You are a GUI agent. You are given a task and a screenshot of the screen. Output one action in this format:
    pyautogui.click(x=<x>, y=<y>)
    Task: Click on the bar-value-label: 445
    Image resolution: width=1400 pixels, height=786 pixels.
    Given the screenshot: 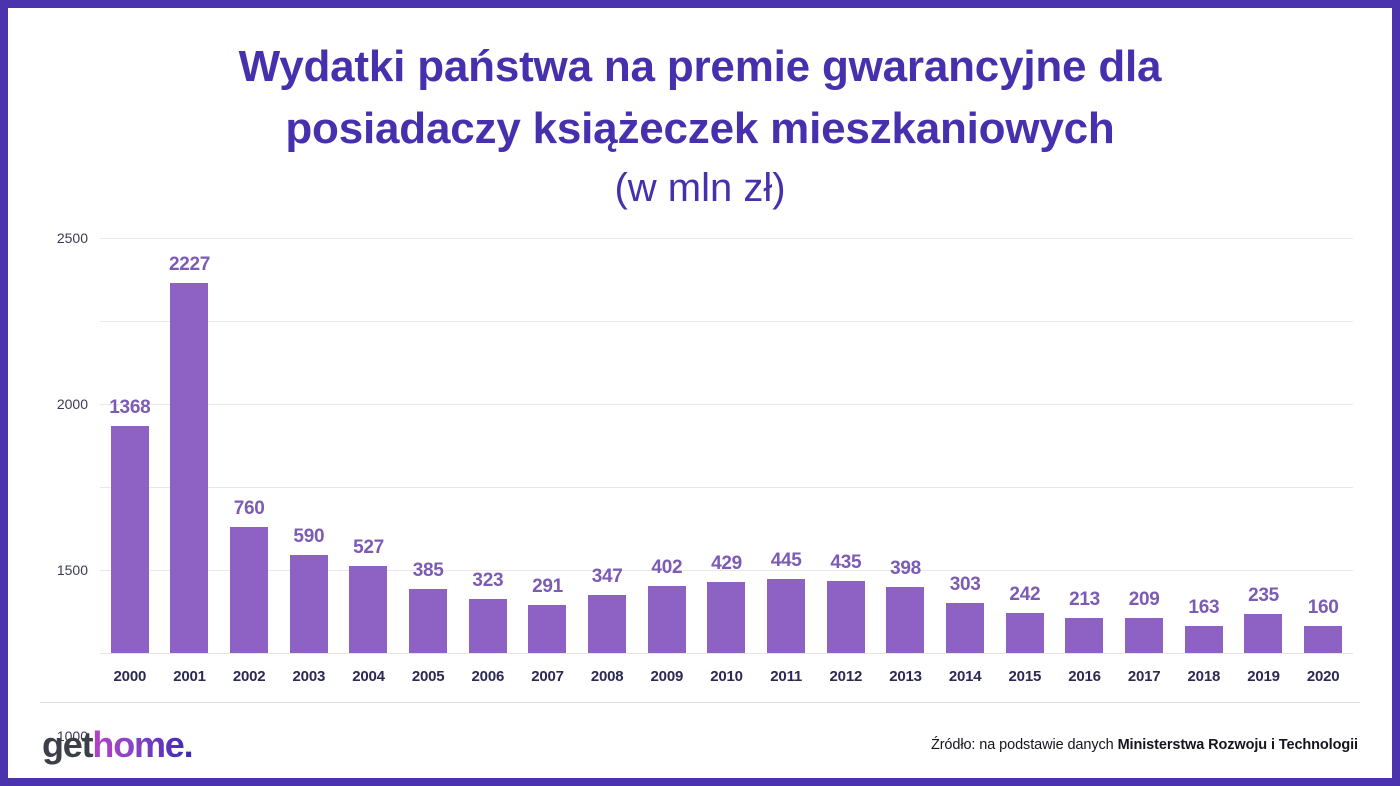 What is the action you would take?
    pyautogui.click(x=786, y=561)
    